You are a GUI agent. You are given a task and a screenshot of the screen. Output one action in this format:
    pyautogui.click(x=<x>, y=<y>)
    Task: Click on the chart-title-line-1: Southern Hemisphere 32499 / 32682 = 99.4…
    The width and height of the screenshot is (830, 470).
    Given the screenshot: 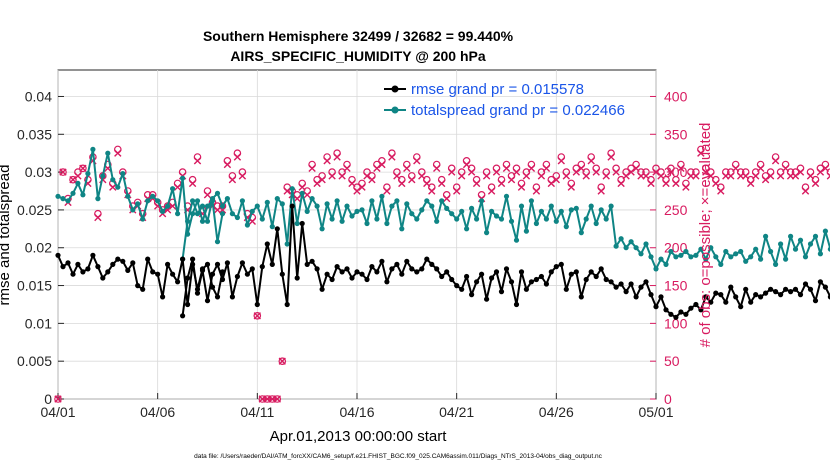 What is the action you would take?
    pyautogui.click(x=358, y=36)
    